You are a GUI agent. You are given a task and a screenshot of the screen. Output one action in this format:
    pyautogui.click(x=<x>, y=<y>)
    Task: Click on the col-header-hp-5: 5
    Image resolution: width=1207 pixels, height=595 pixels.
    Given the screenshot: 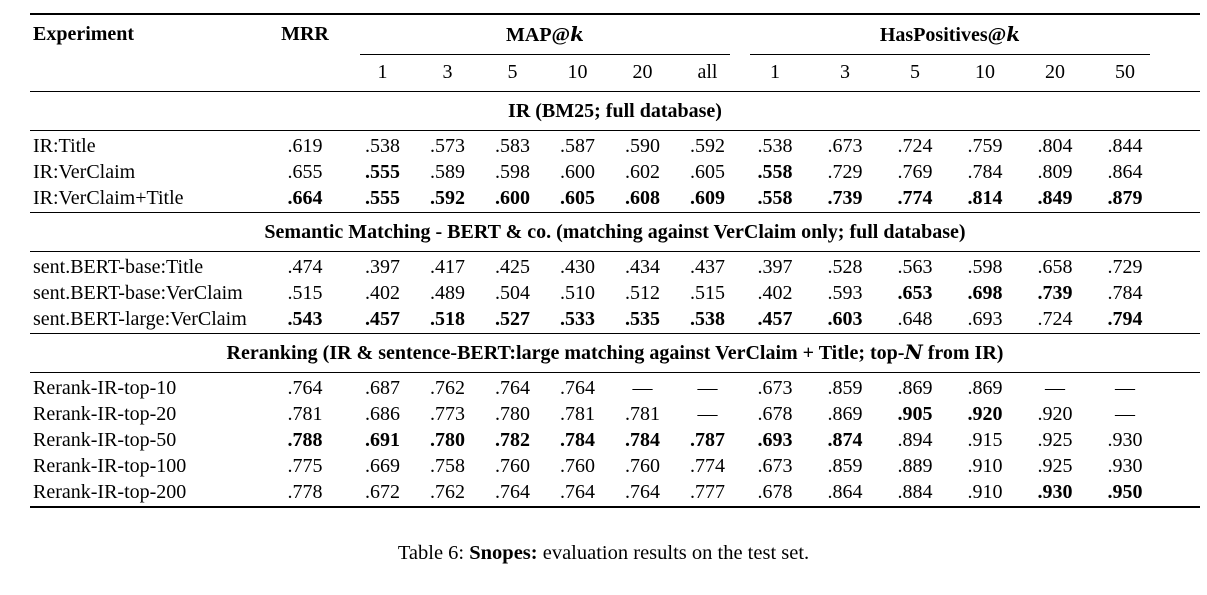 What is the action you would take?
    pyautogui.click(x=915, y=73)
    